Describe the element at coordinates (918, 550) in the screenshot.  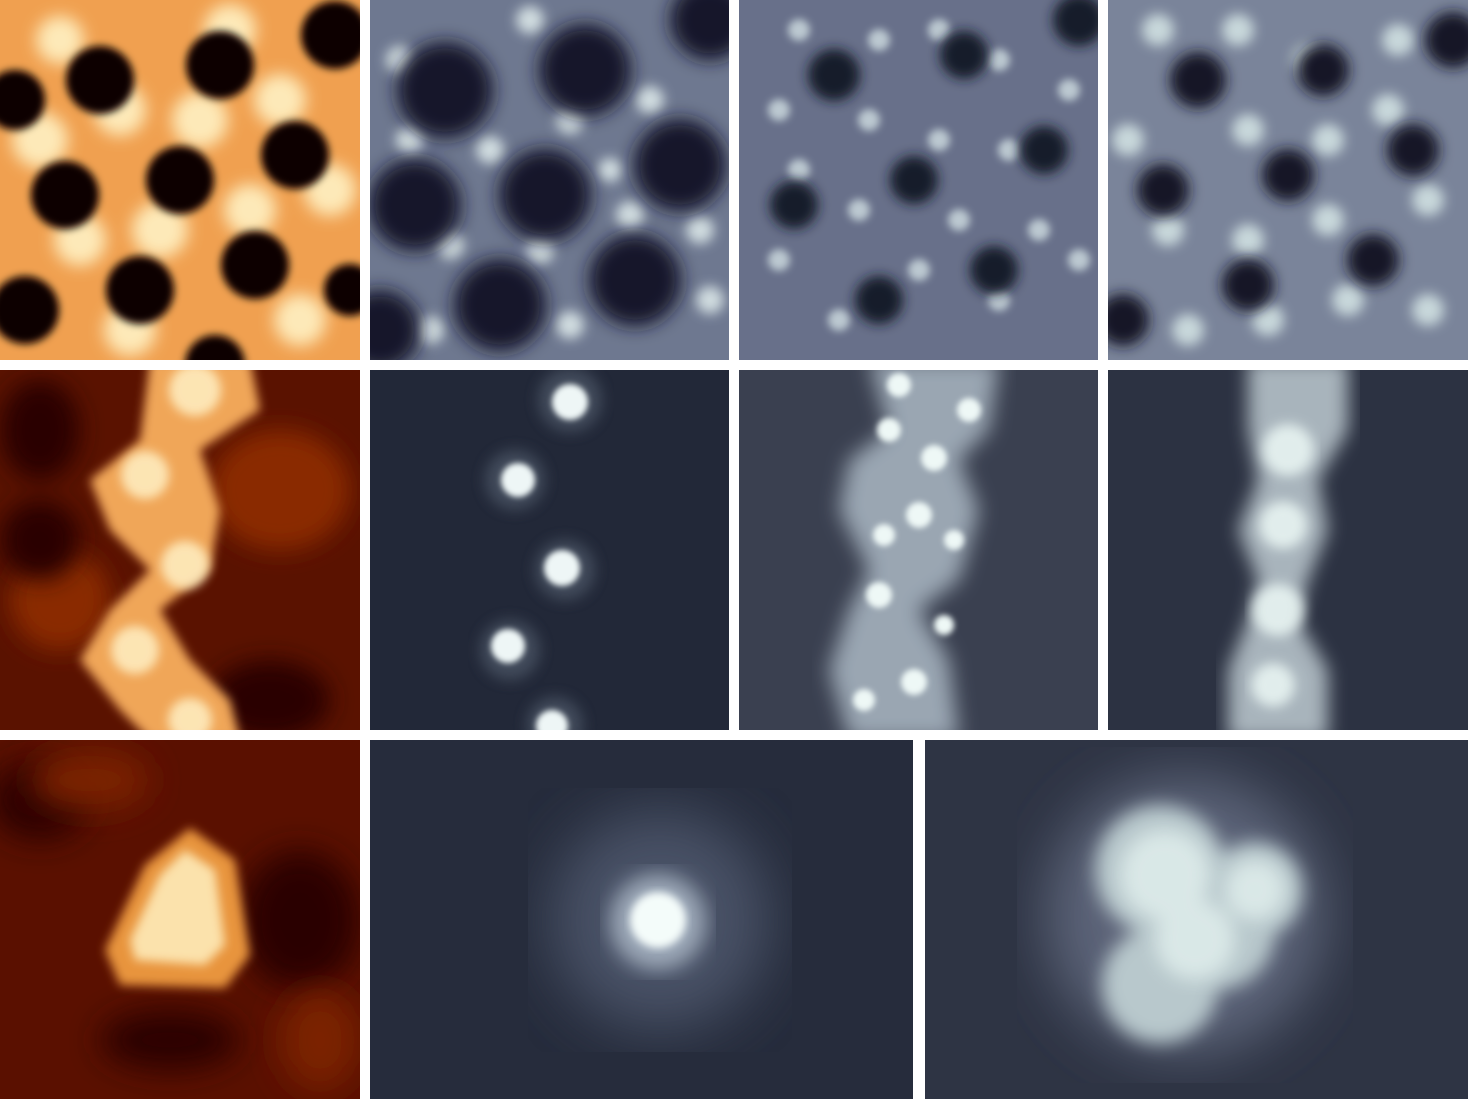
I see `panel-2c-chain-map` at that location.